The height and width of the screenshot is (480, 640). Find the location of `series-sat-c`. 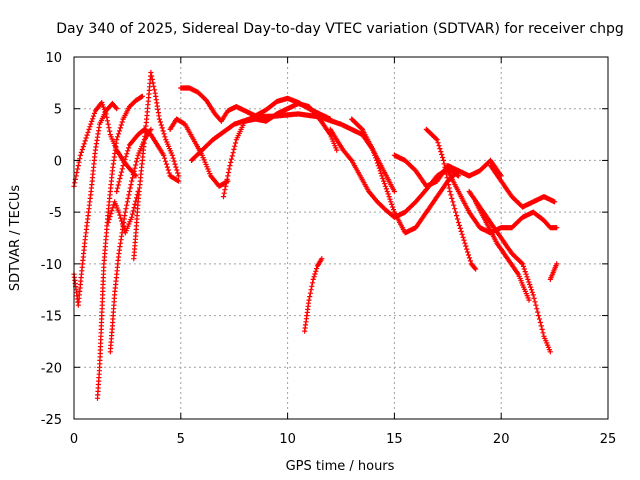

series-sat-c is located at coordinates (119, 247).